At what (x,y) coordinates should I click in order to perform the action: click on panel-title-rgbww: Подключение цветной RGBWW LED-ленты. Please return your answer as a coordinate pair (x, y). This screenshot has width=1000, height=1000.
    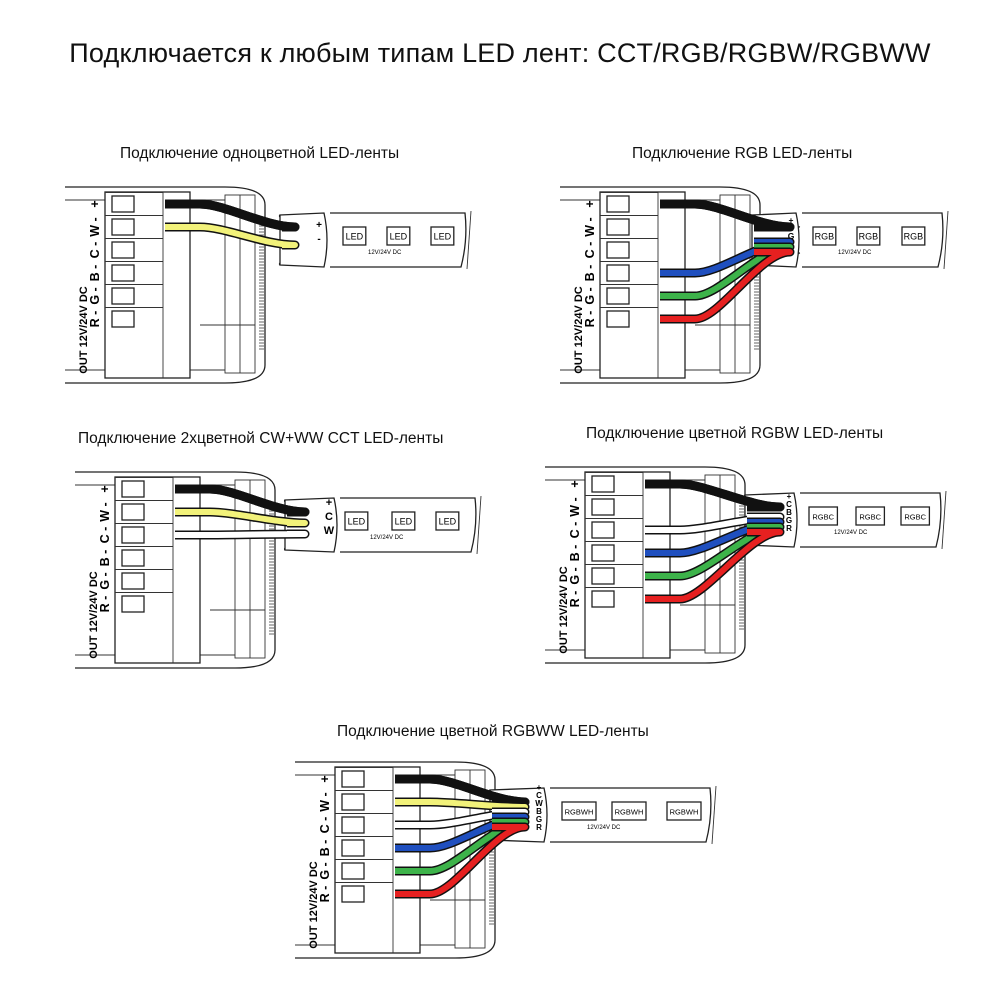
    Looking at the image, I should click on (493, 731).